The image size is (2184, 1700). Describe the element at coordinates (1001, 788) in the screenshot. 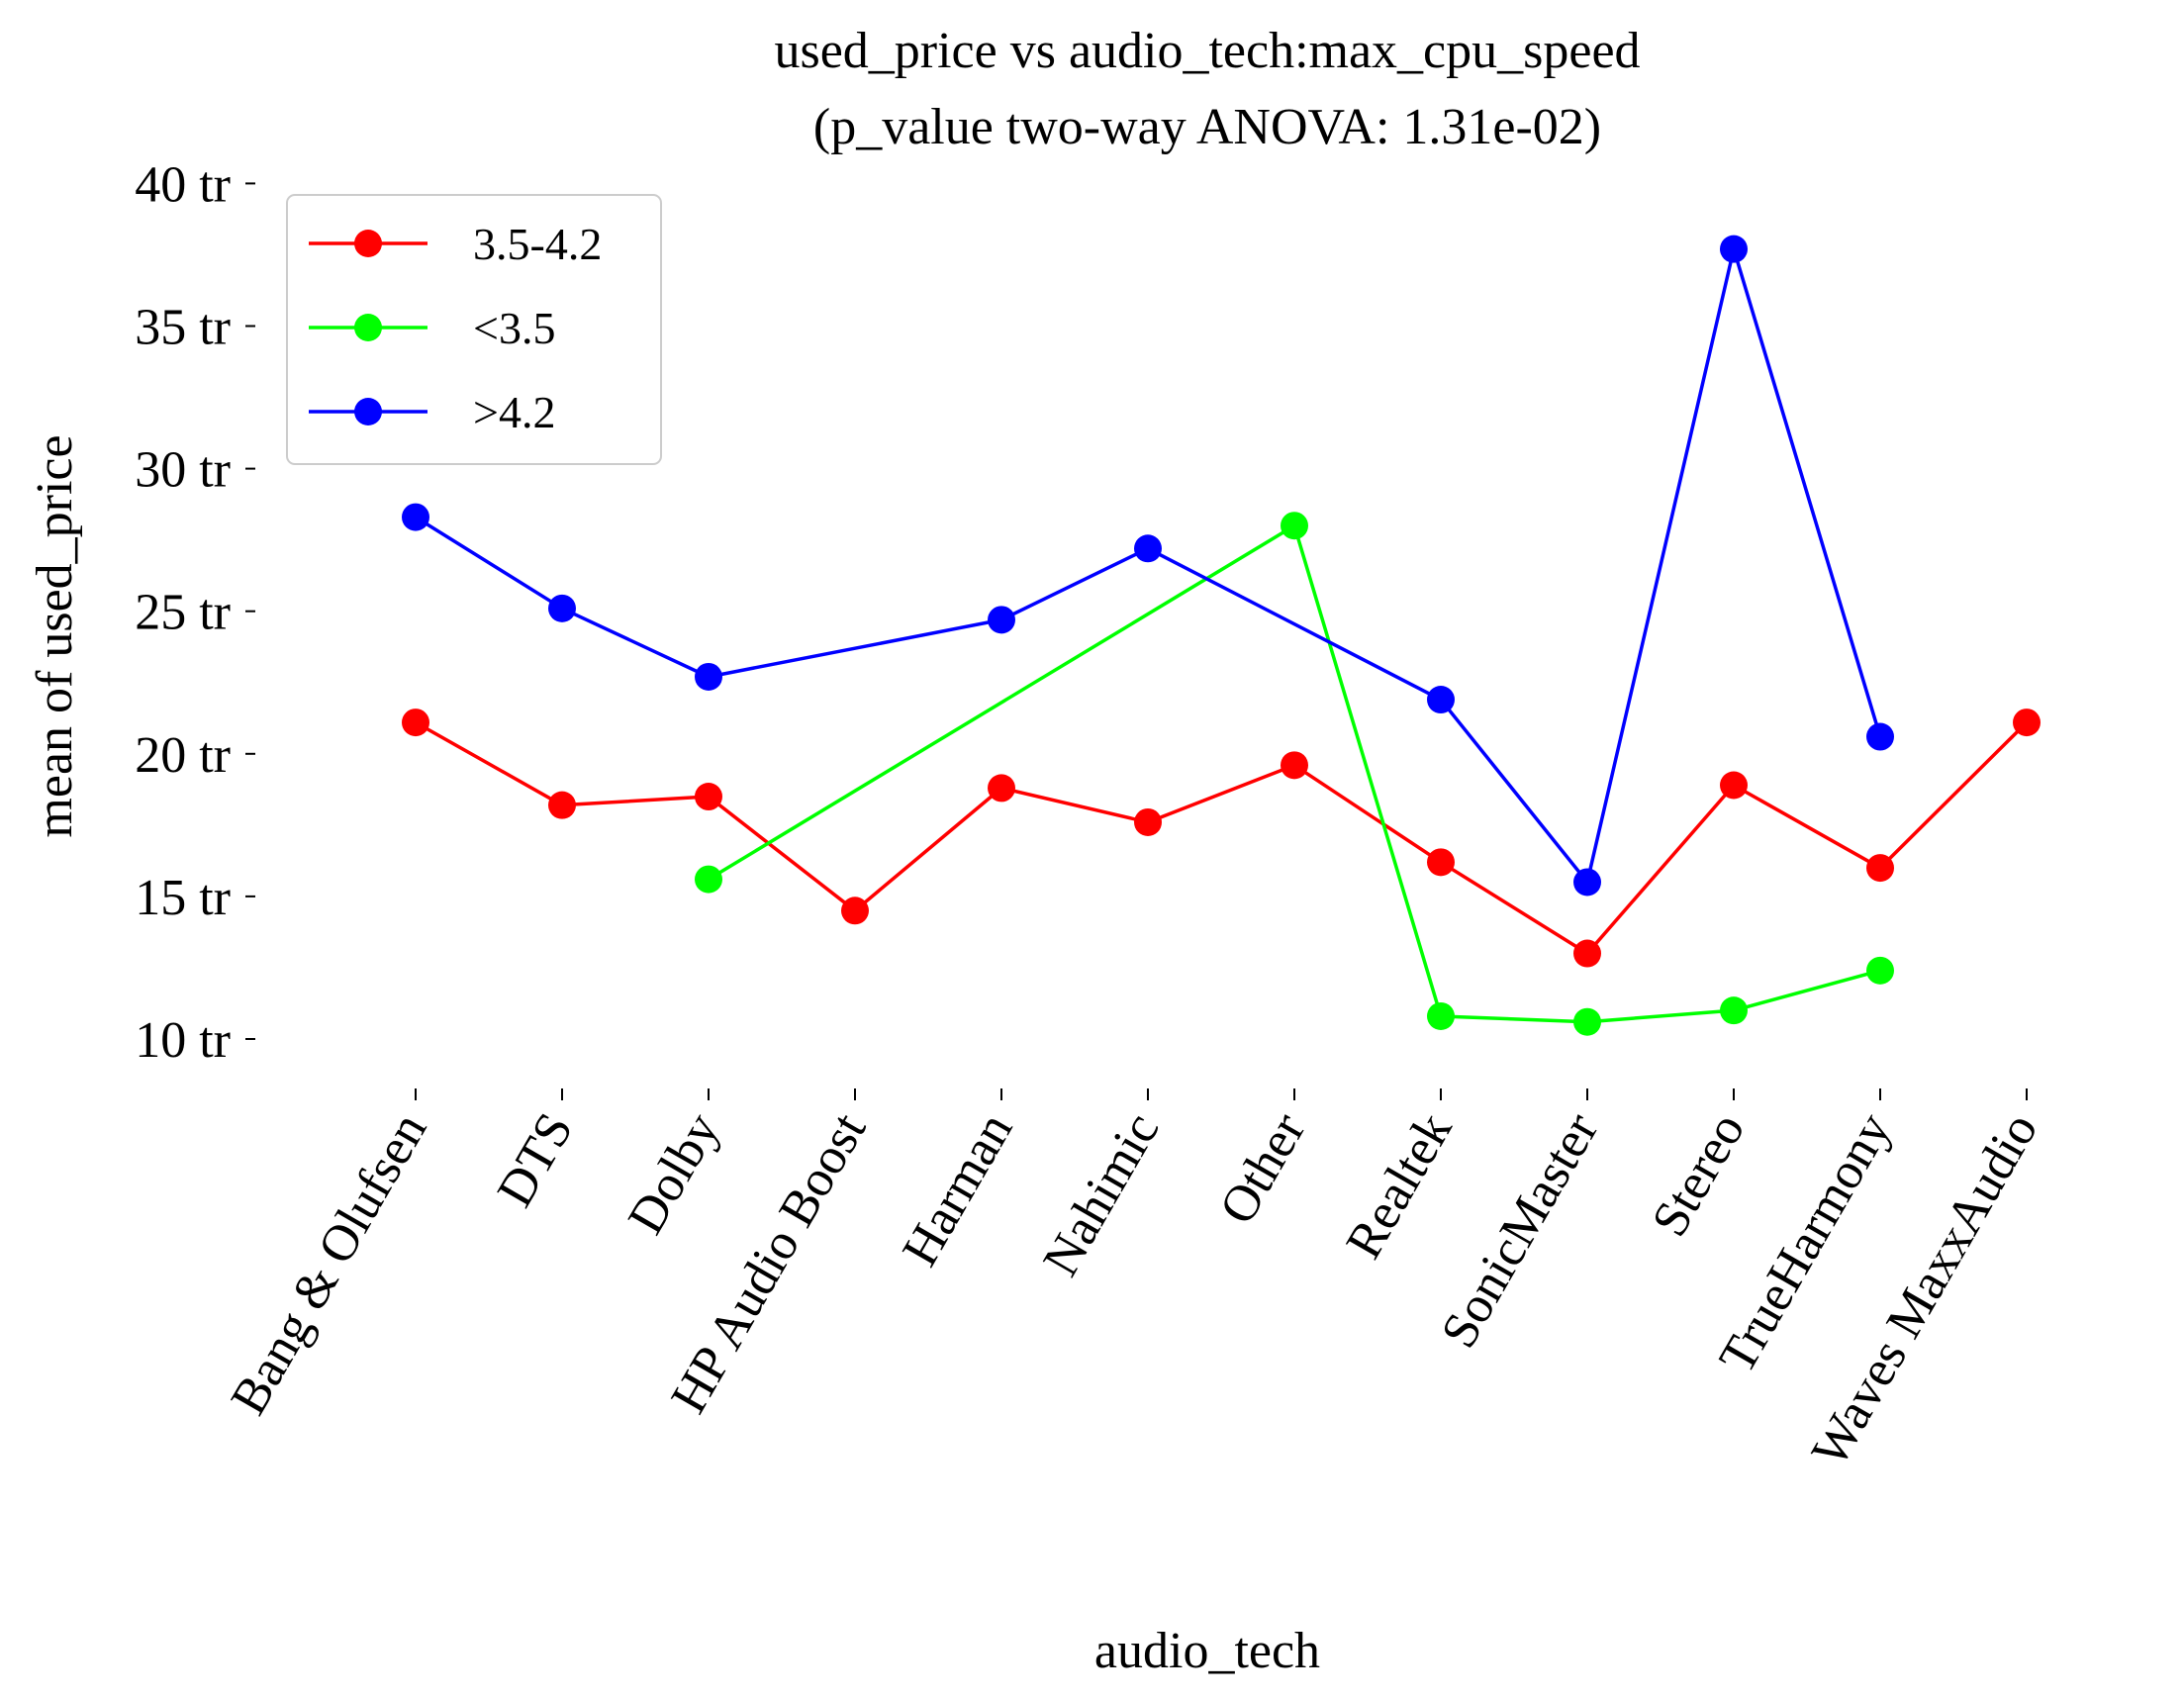

I see `point-3-5-4-2-harman` at that location.